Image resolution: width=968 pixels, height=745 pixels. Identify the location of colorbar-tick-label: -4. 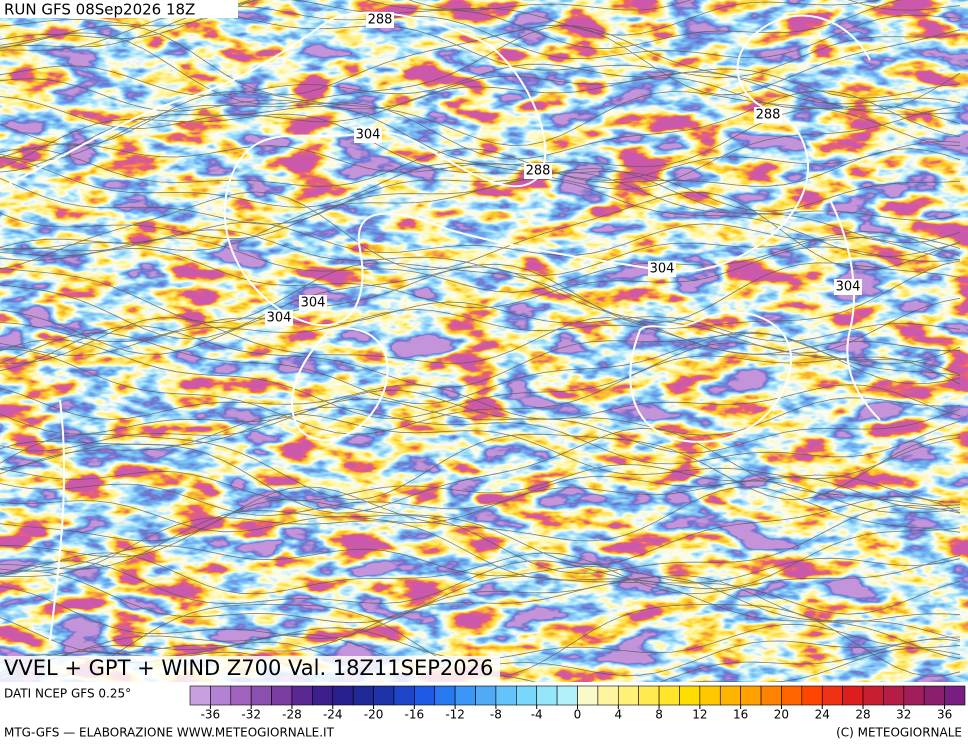
(537, 715).